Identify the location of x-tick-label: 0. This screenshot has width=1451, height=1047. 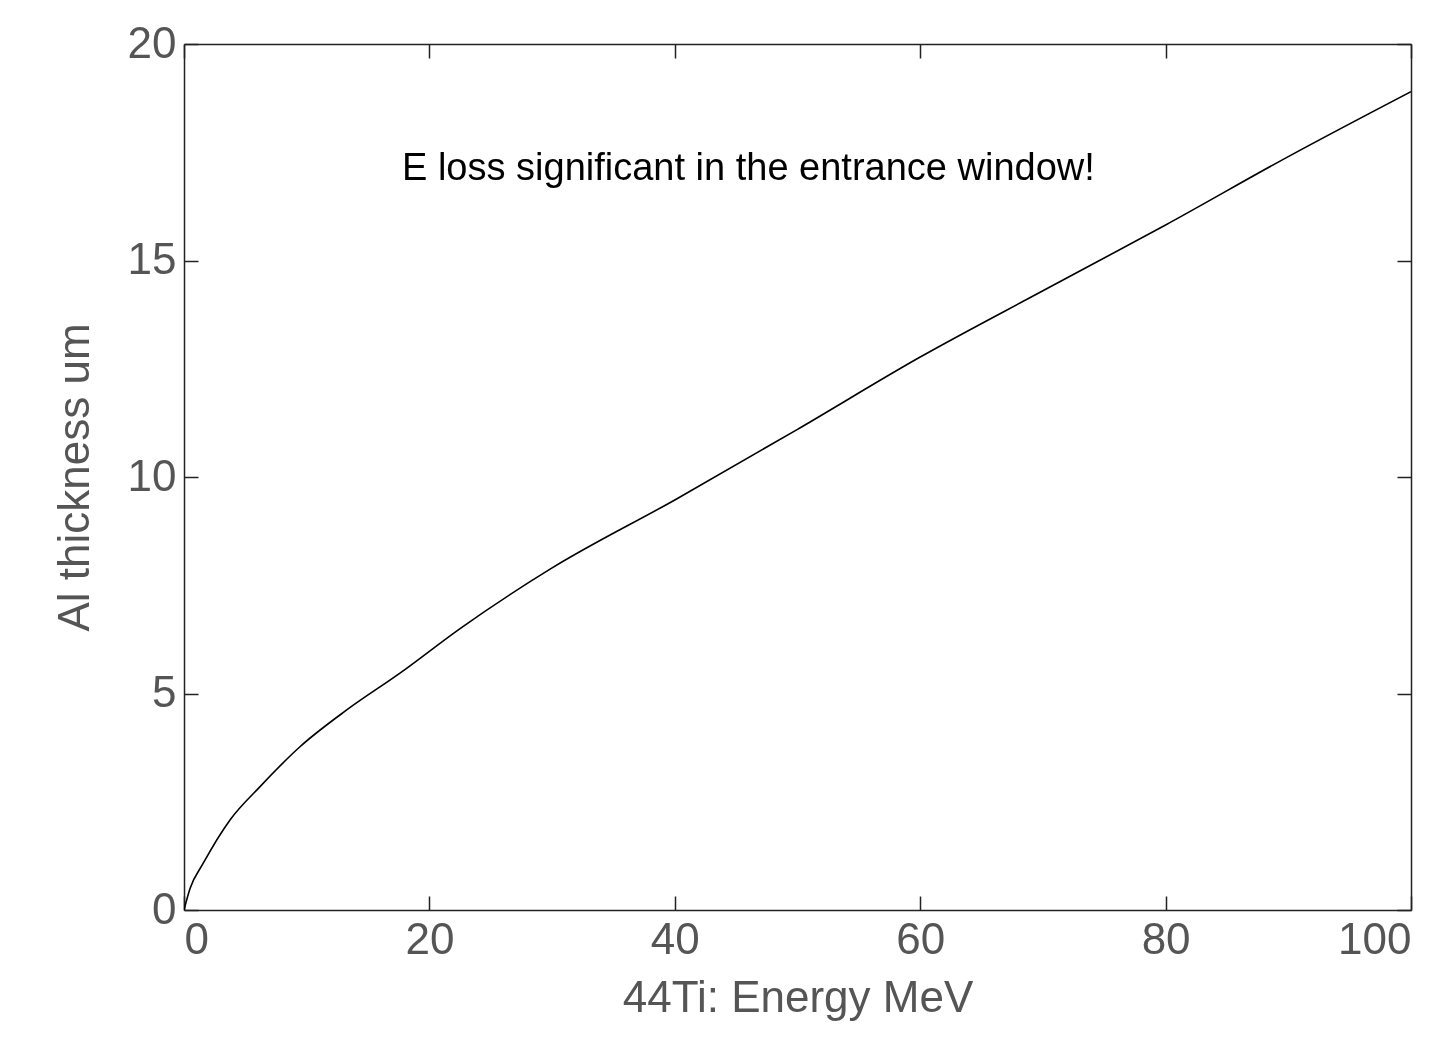
(196, 938).